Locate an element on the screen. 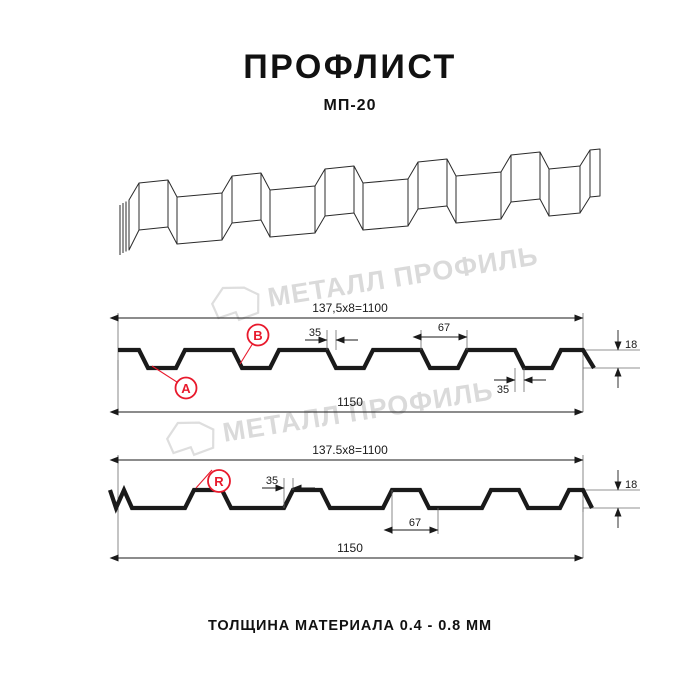 The height and width of the screenshot is (700, 700). footer-note: ТОЛЩИНА МАТЕРИАЛА 0.4 - 0.8 ММ is located at coordinates (350, 626).